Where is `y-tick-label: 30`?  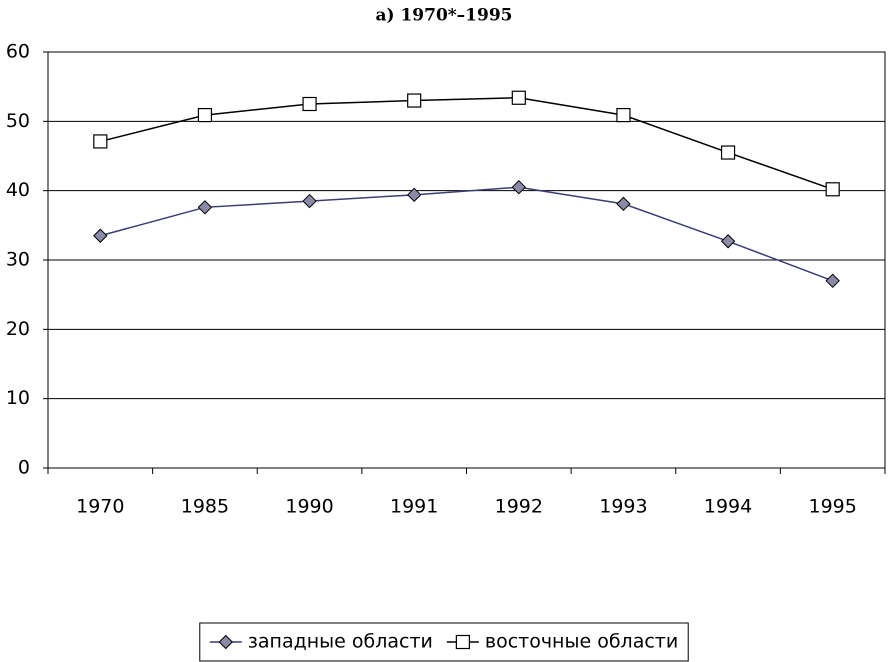 y-tick-label: 30 is located at coordinates (18, 260).